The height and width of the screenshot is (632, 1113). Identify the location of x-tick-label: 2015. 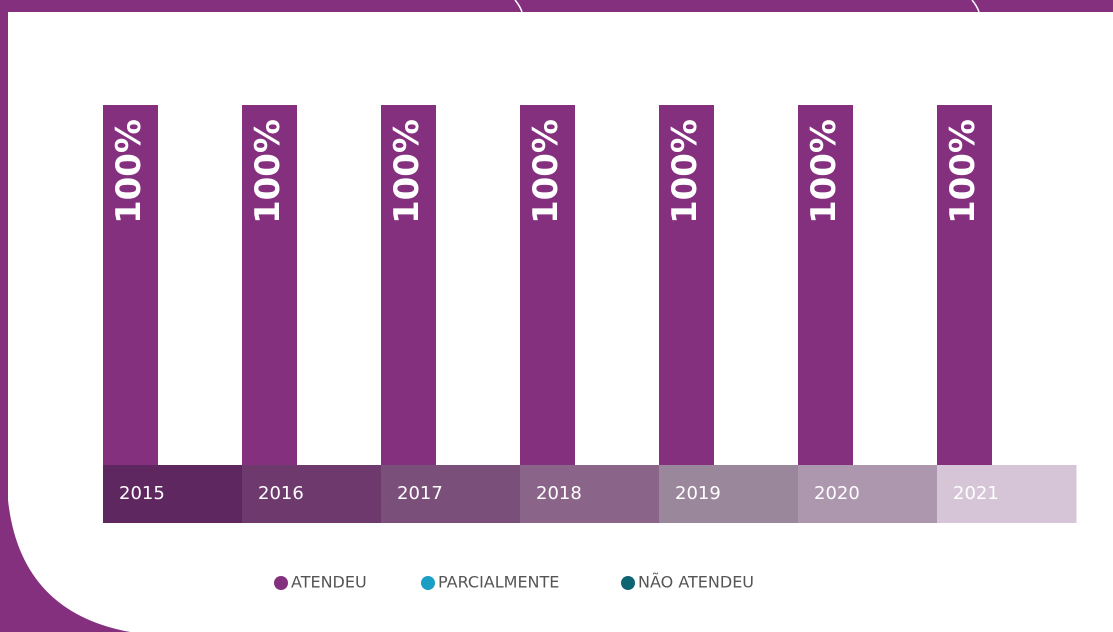
(142, 493).